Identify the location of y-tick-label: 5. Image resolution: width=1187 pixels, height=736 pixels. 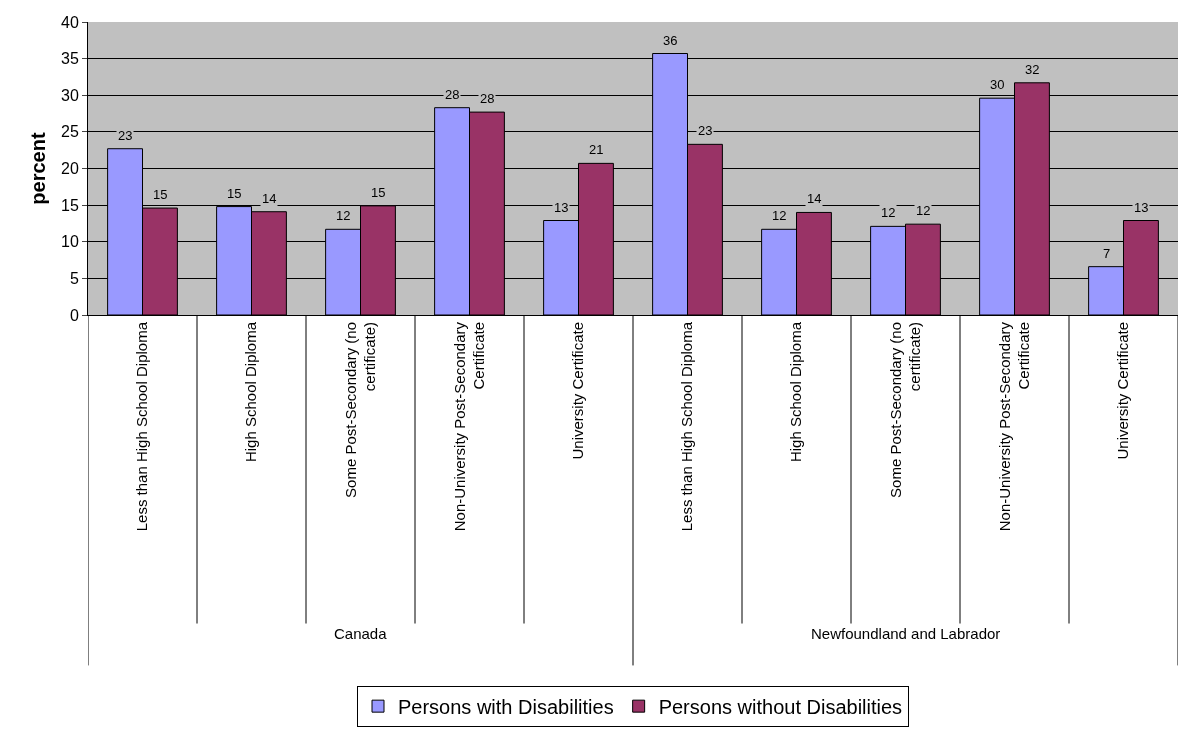
(74, 278).